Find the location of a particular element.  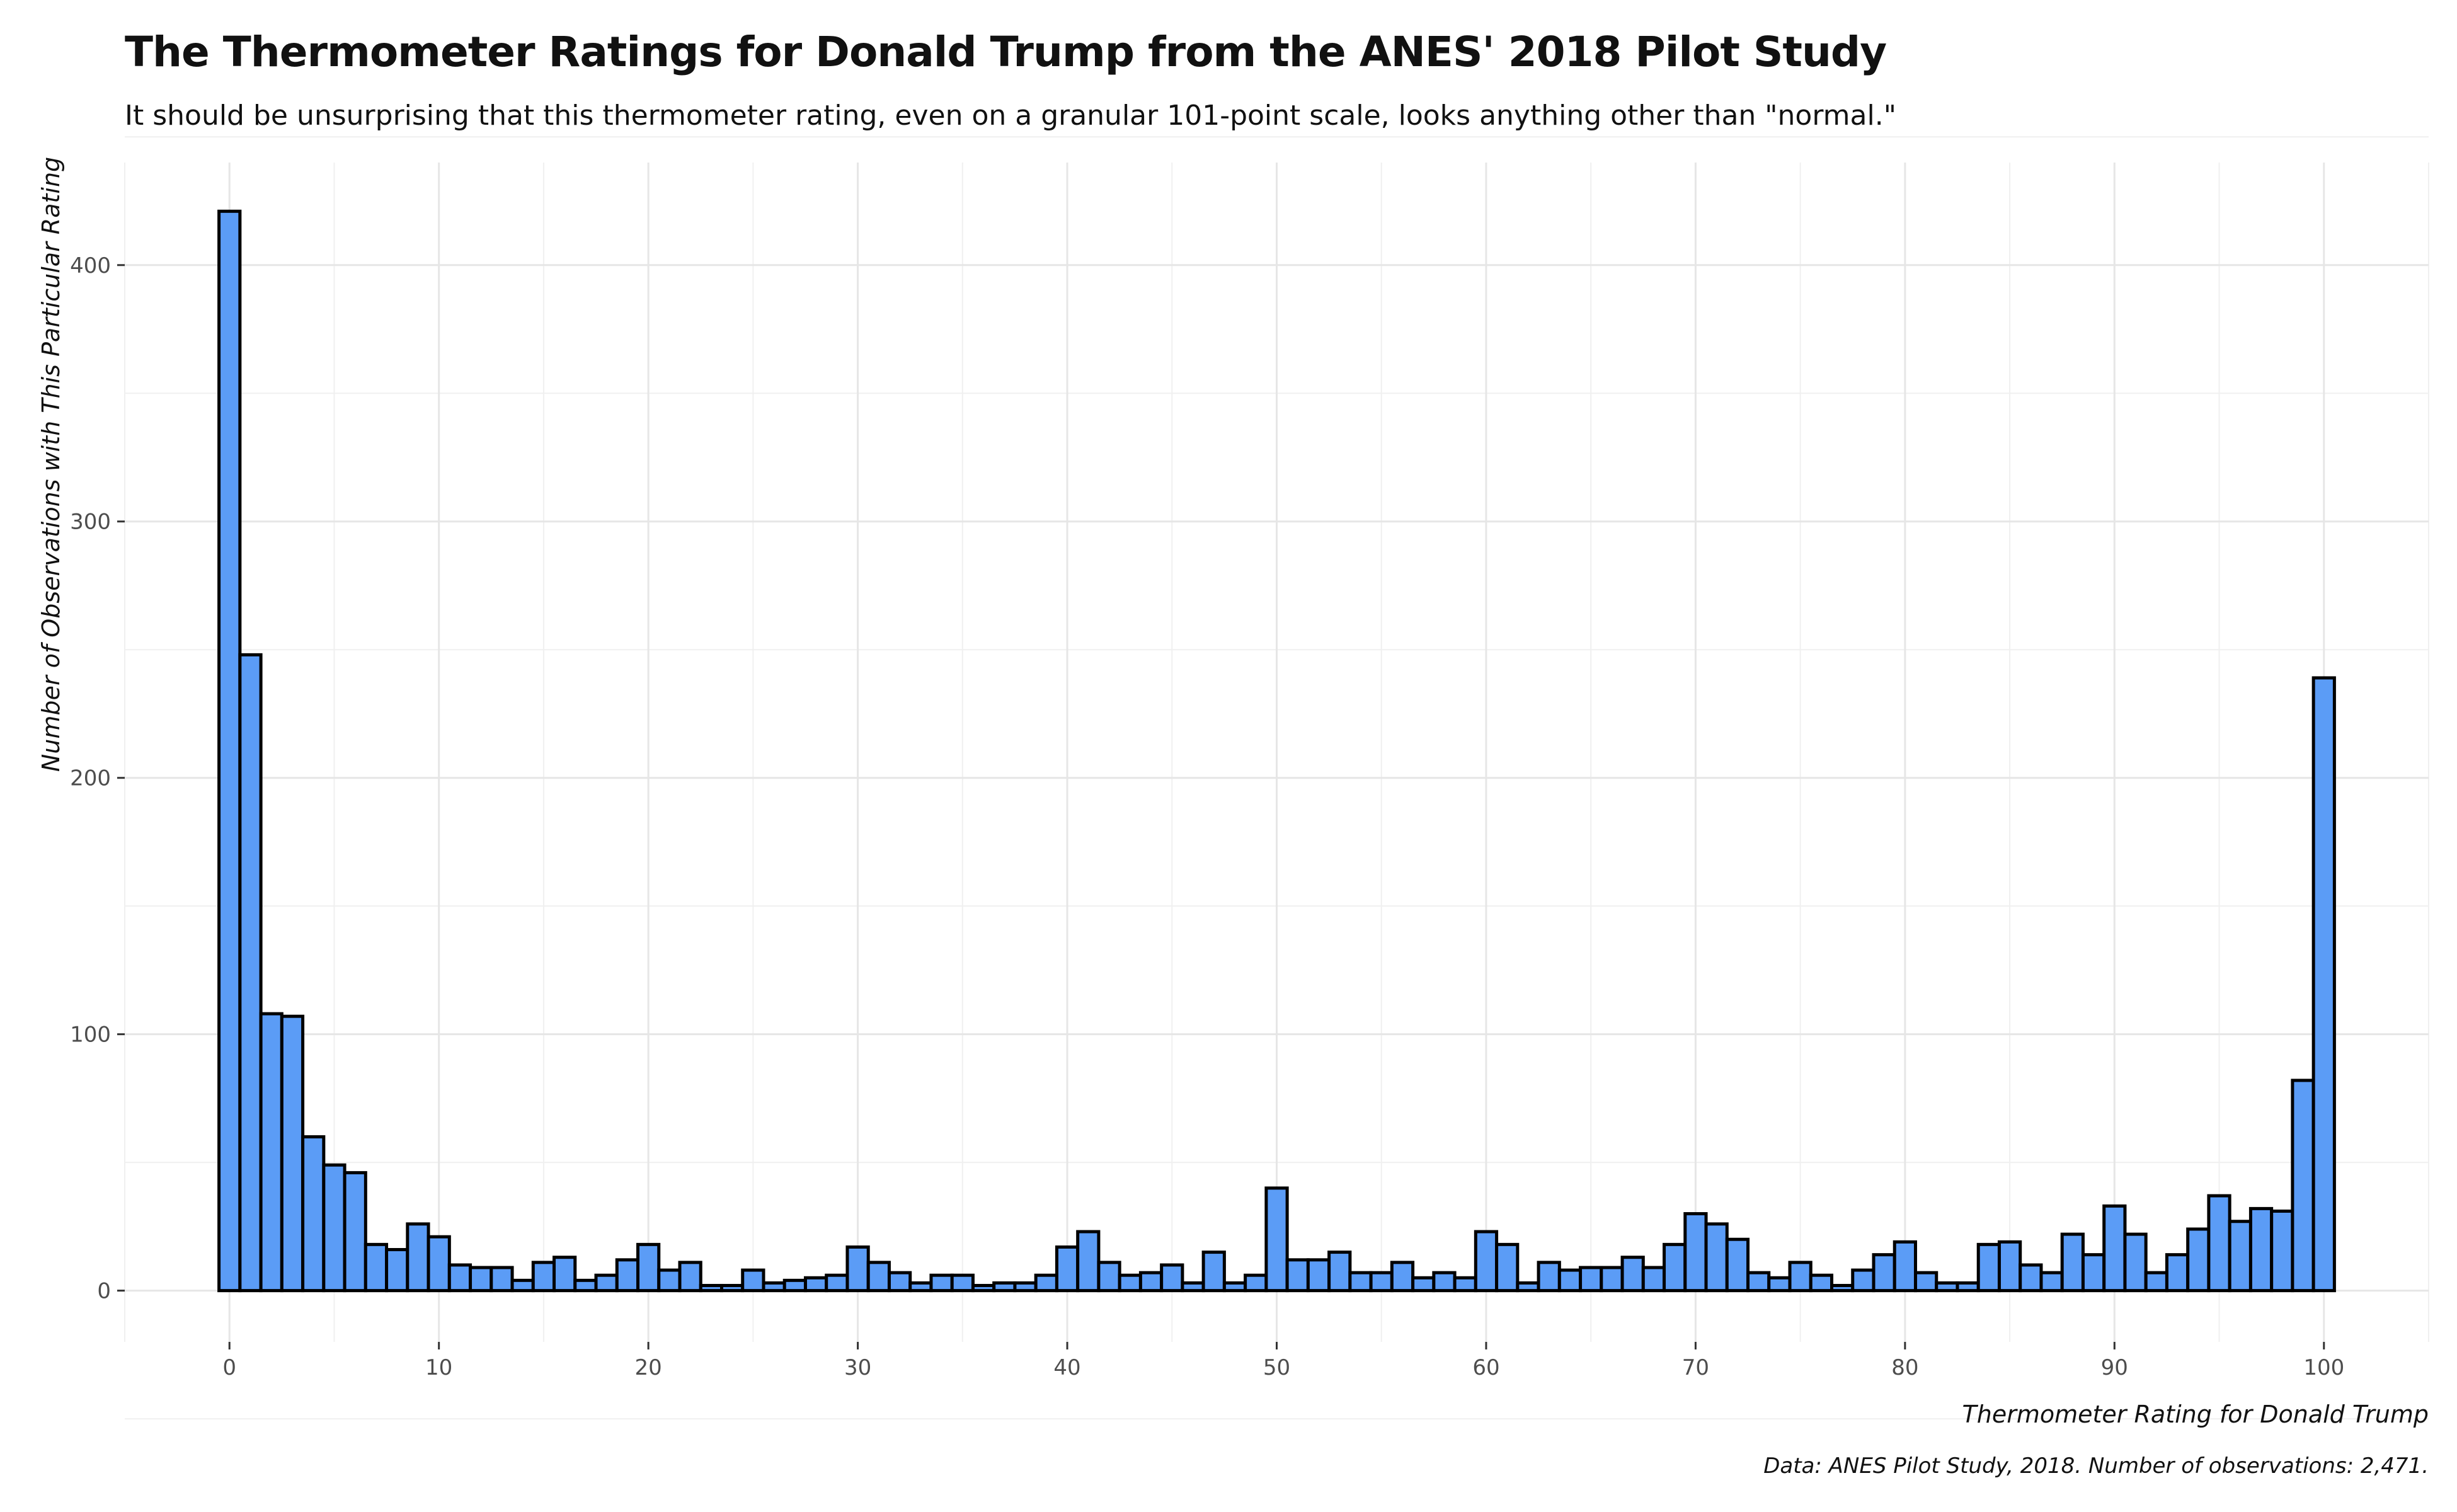

x-tick-label: 10 is located at coordinates (438, 1367).